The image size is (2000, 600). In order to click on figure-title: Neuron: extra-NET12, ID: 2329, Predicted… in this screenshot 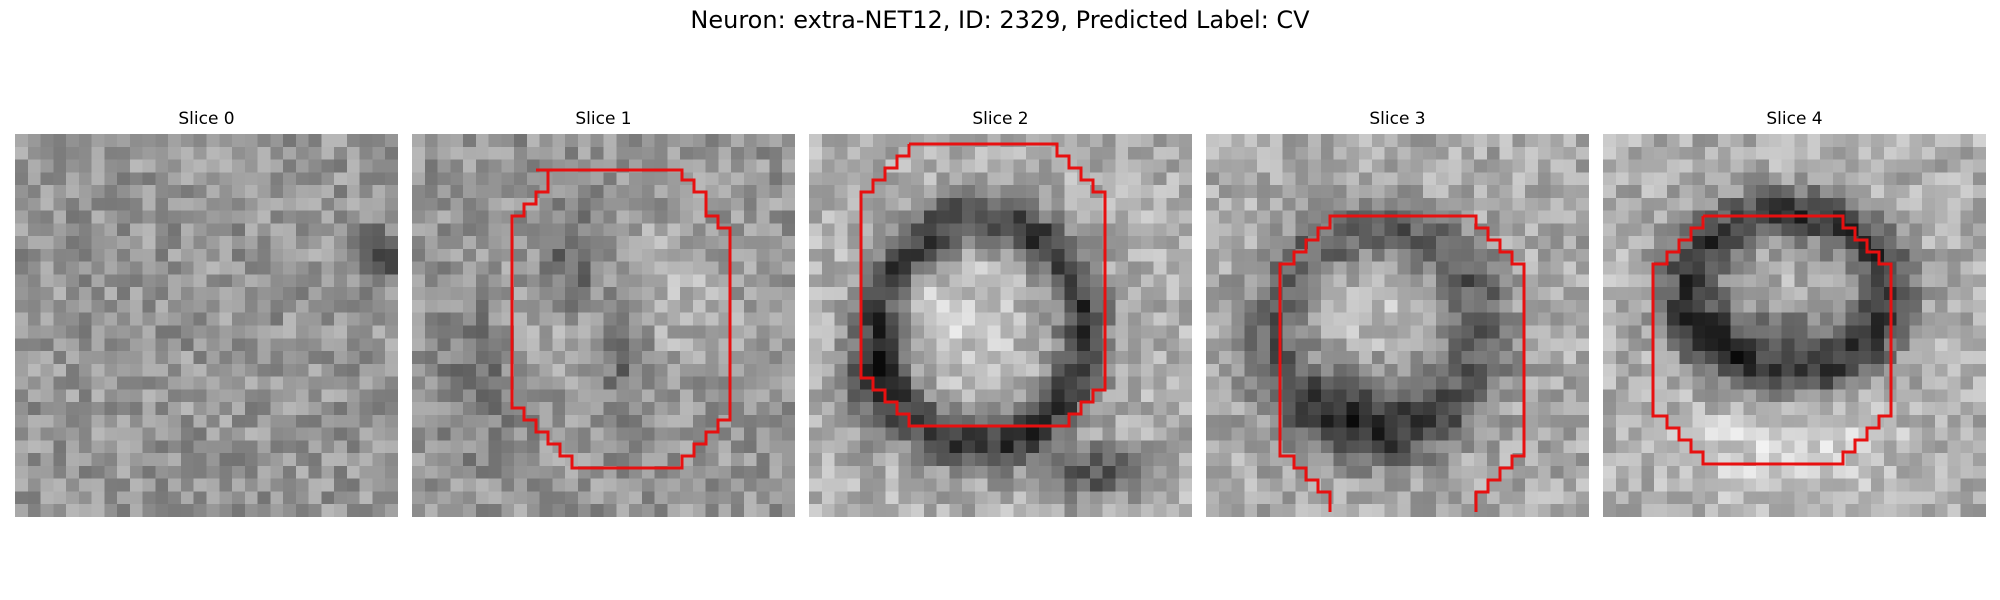, I will do `click(1000, 20)`.